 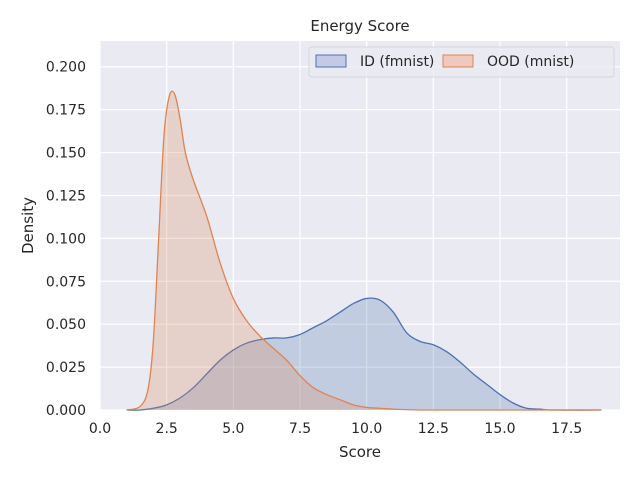 I want to click on chart-title: Energy Score, so click(x=359, y=26).